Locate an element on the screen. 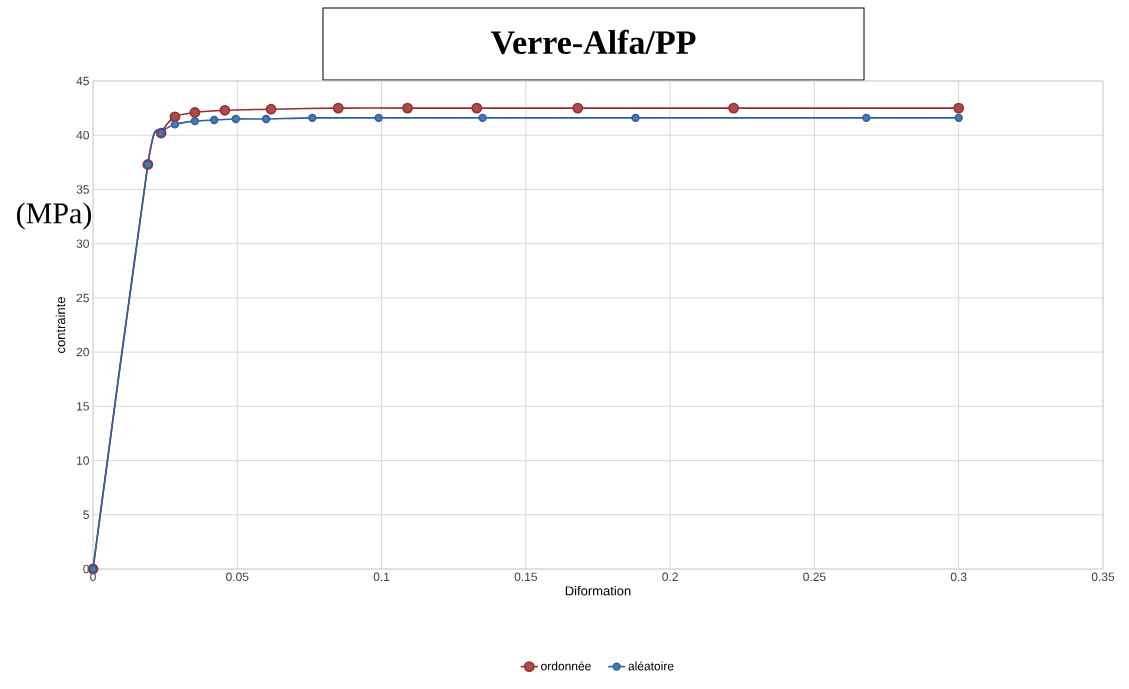 The image size is (1129, 689). x-tick-label: 0.1 is located at coordinates (381, 577).